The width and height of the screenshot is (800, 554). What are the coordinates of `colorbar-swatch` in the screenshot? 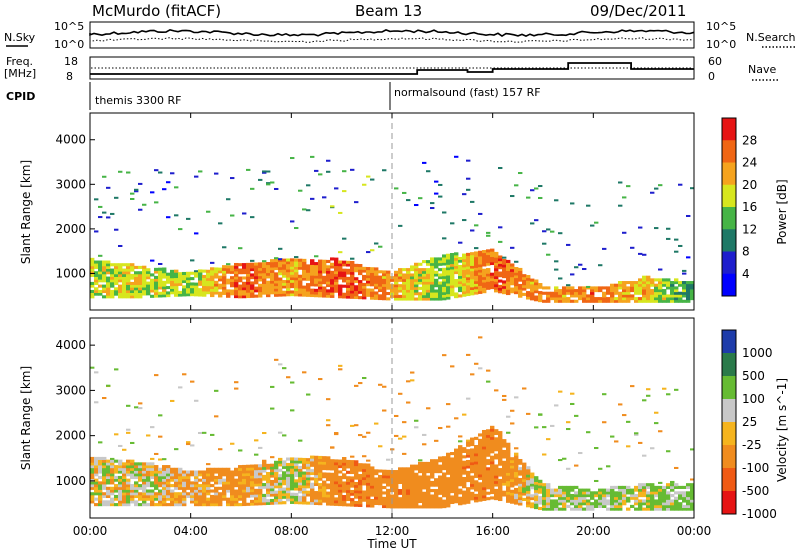 It's located at (729, 342).